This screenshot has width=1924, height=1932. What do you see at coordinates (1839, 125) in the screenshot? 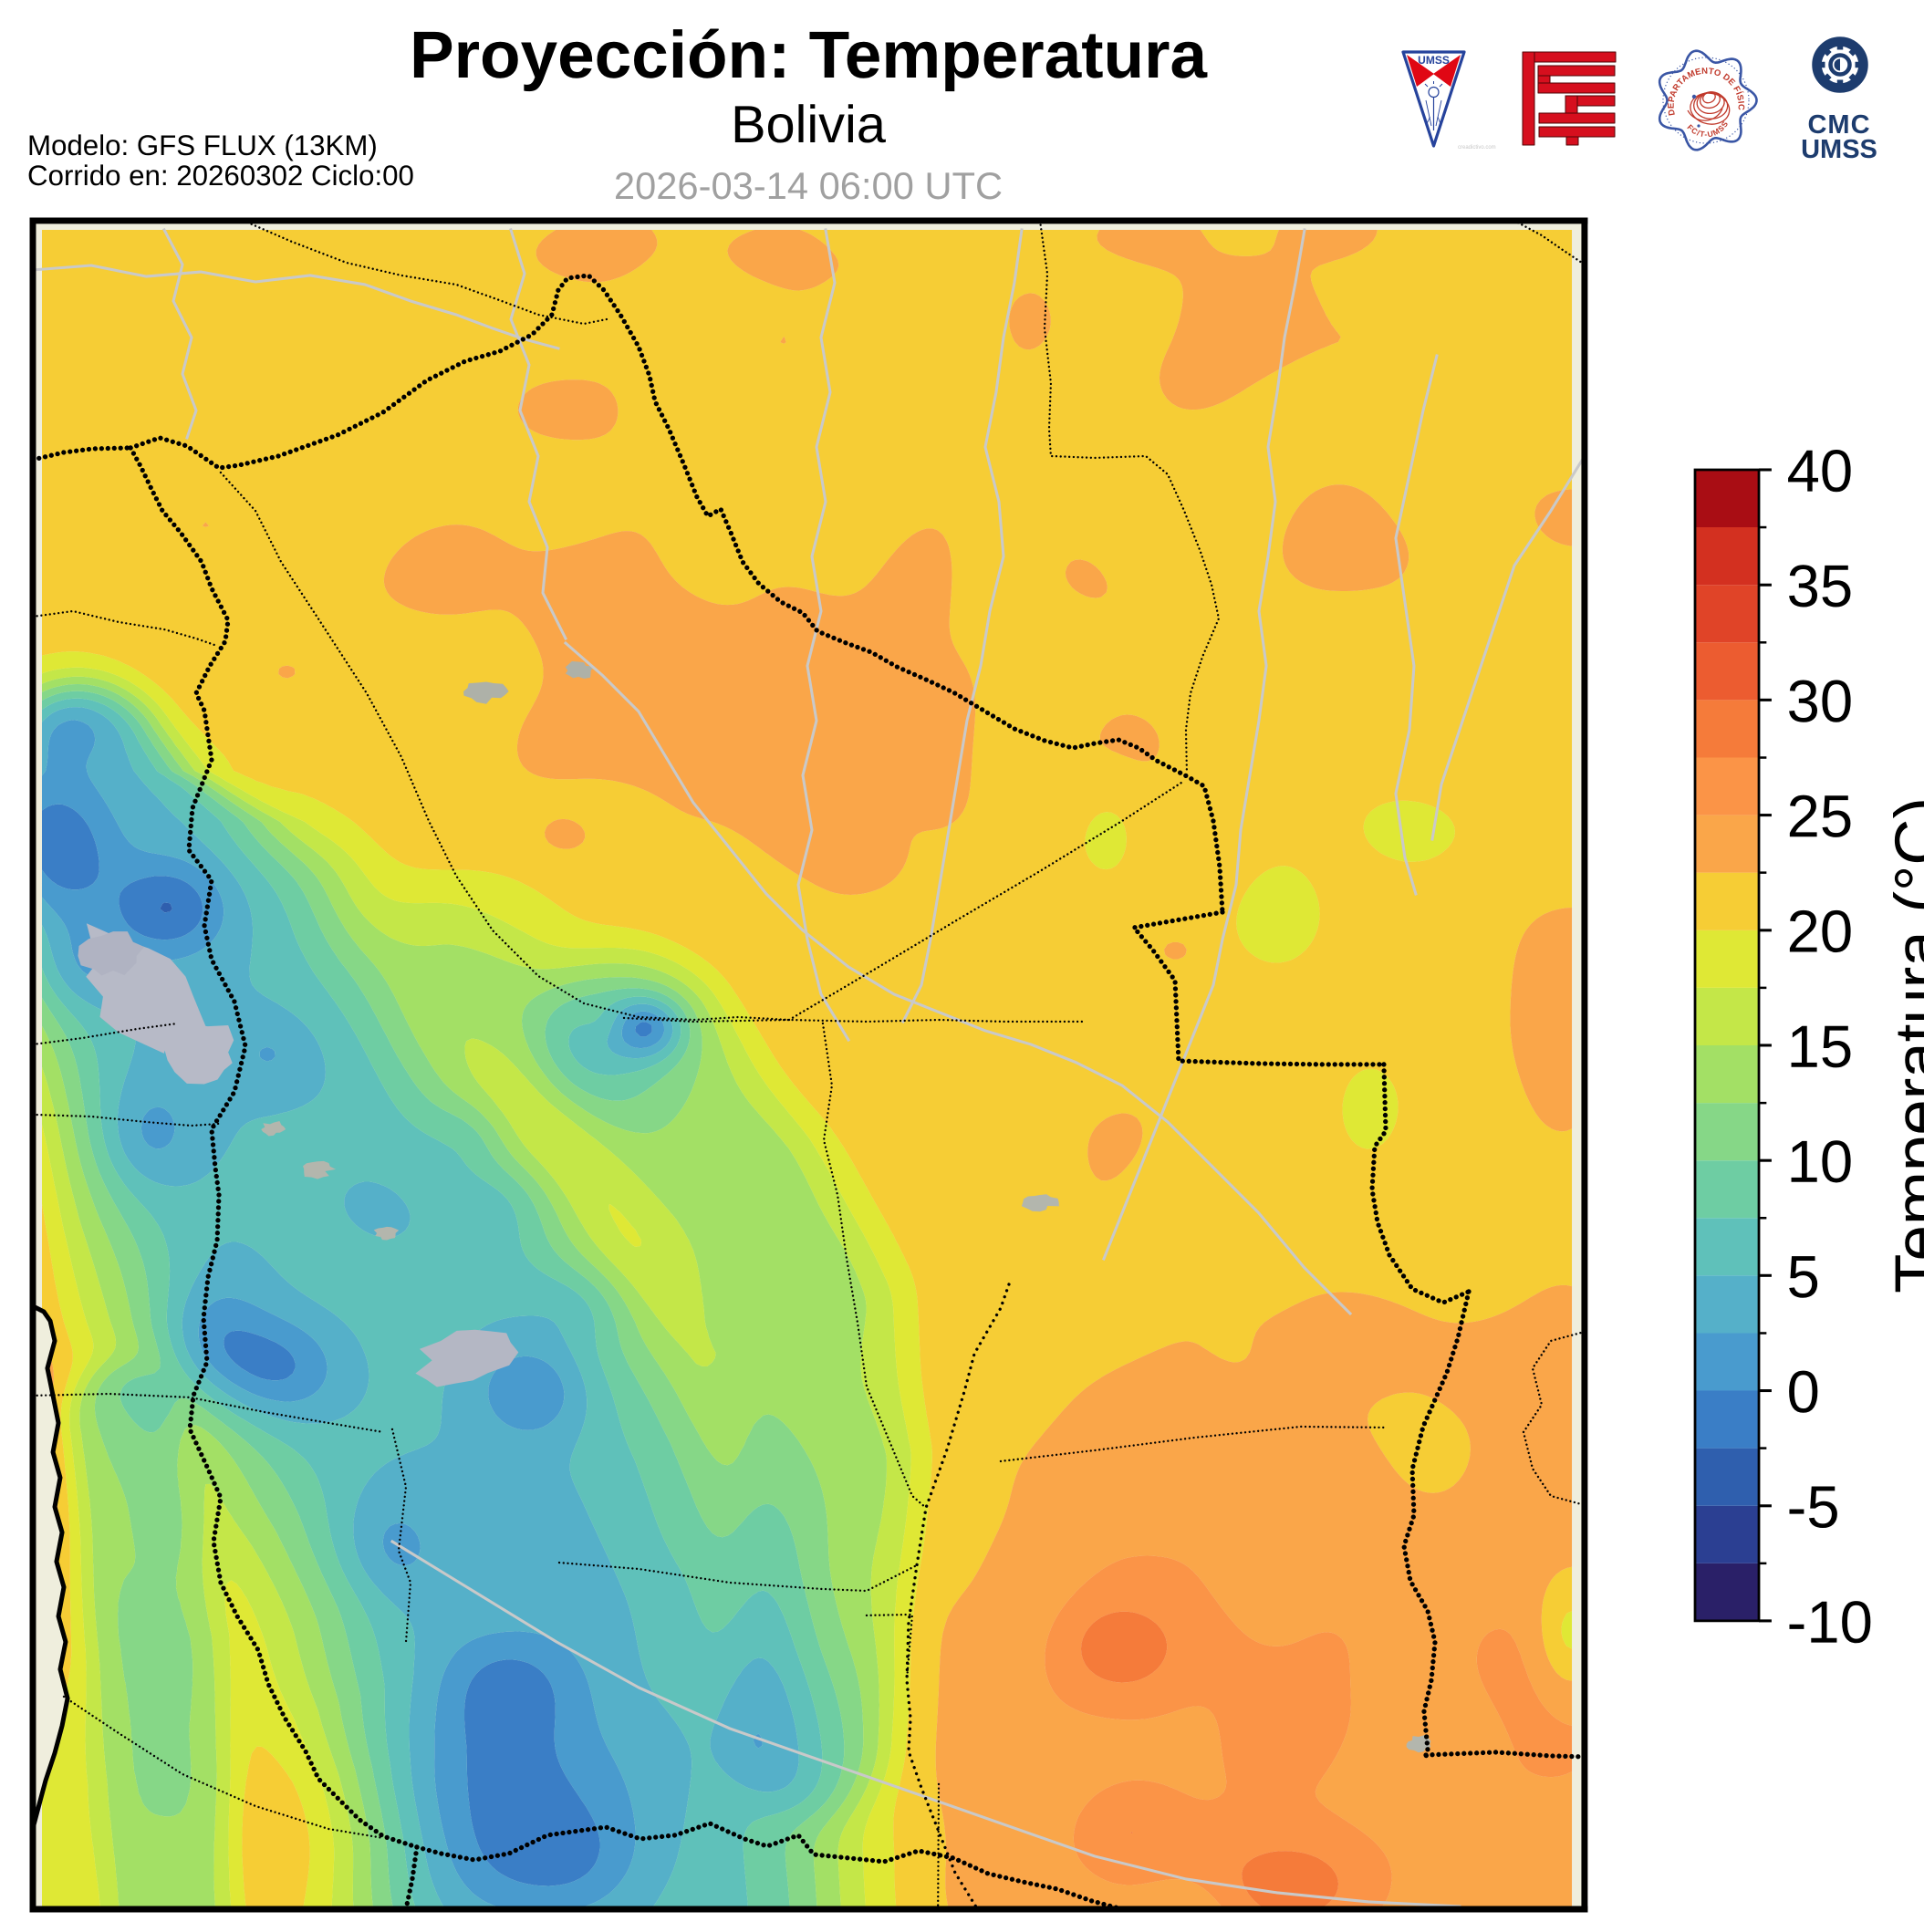
I see `svg-text: CMC` at bounding box center [1839, 125].